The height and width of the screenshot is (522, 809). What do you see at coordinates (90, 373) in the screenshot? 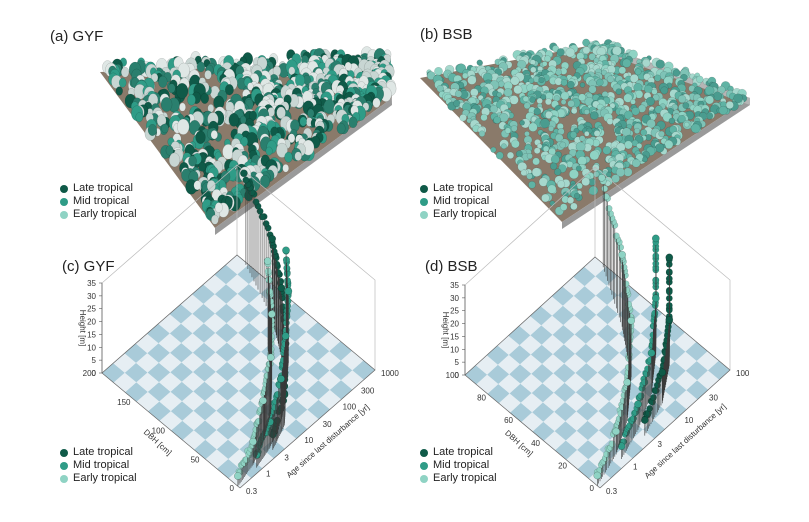
I see `dbh-tick-label: 200` at bounding box center [90, 373].